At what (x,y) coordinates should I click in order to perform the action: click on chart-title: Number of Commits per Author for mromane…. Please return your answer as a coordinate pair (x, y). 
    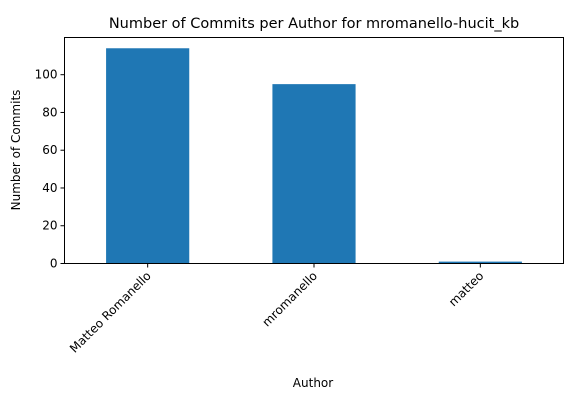
    Looking at the image, I should click on (314, 24).